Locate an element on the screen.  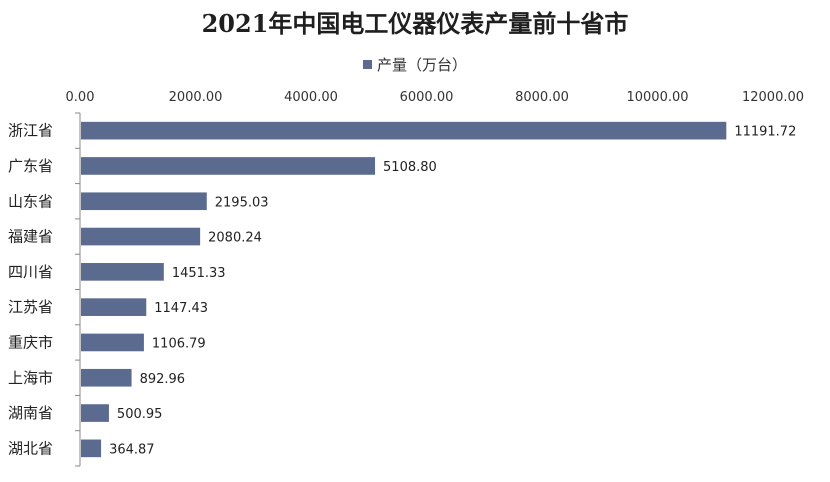
x-tick-label: 12000.00 is located at coordinates (773, 97).